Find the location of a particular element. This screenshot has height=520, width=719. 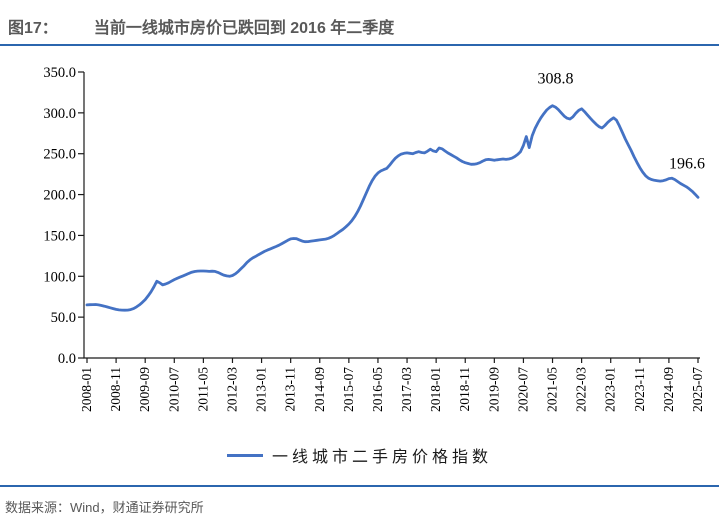

data-source: 数据来源：Wind，财通证券研究所 is located at coordinates (104, 507).